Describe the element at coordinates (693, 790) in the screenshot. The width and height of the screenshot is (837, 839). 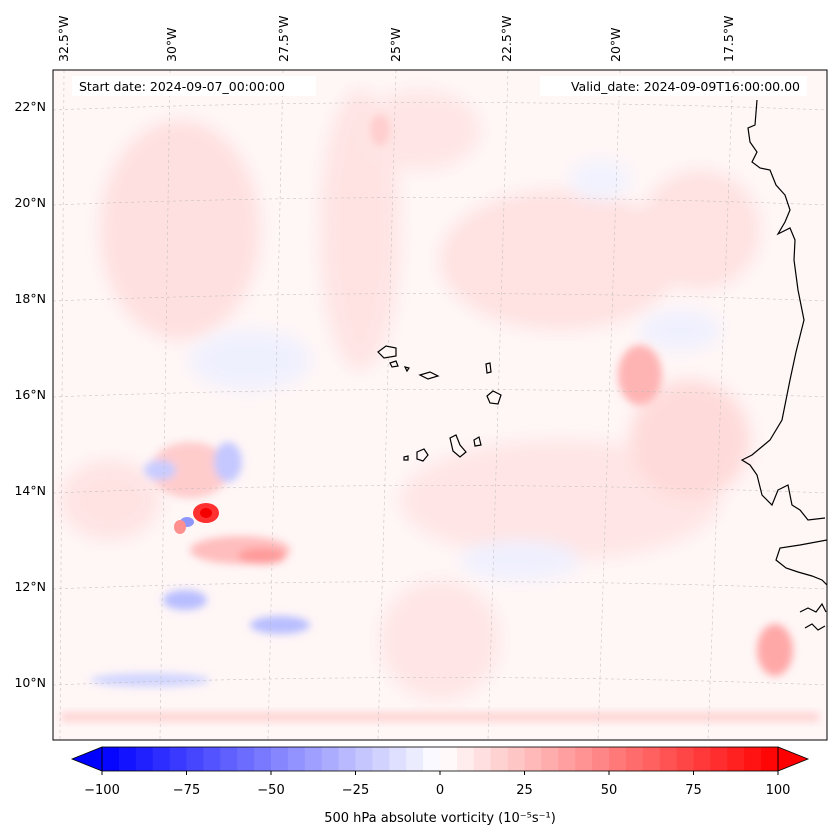
I see `colorbar-tick-label: 75` at that location.